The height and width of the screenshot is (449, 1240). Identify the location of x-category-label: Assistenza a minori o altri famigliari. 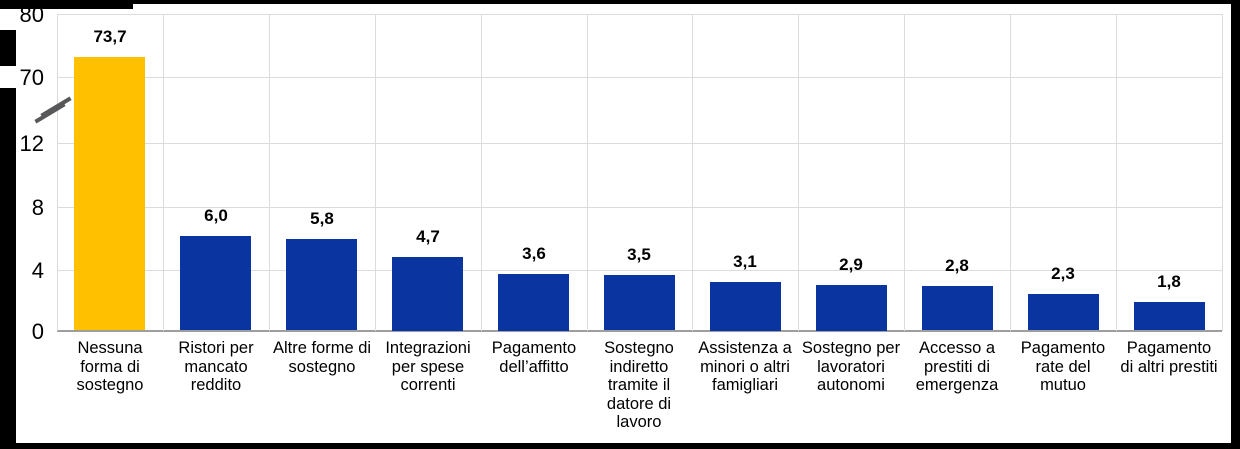
(745, 366).